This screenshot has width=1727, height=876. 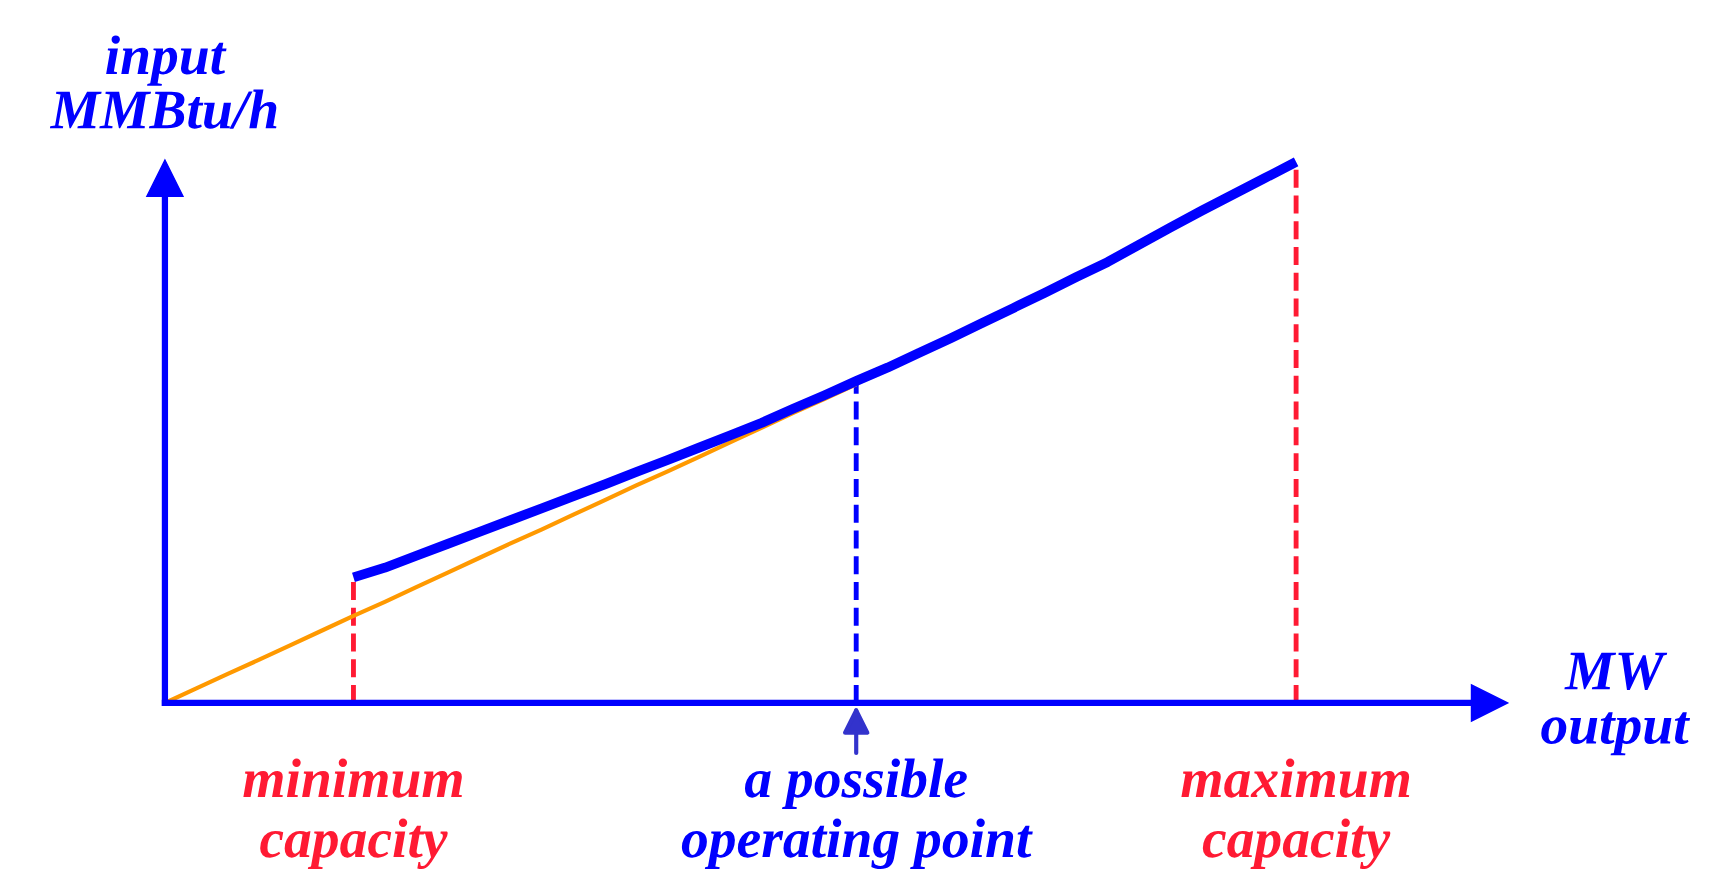 What do you see at coordinates (352, 814) in the screenshot?
I see `text: minimum capacity` at bounding box center [352, 814].